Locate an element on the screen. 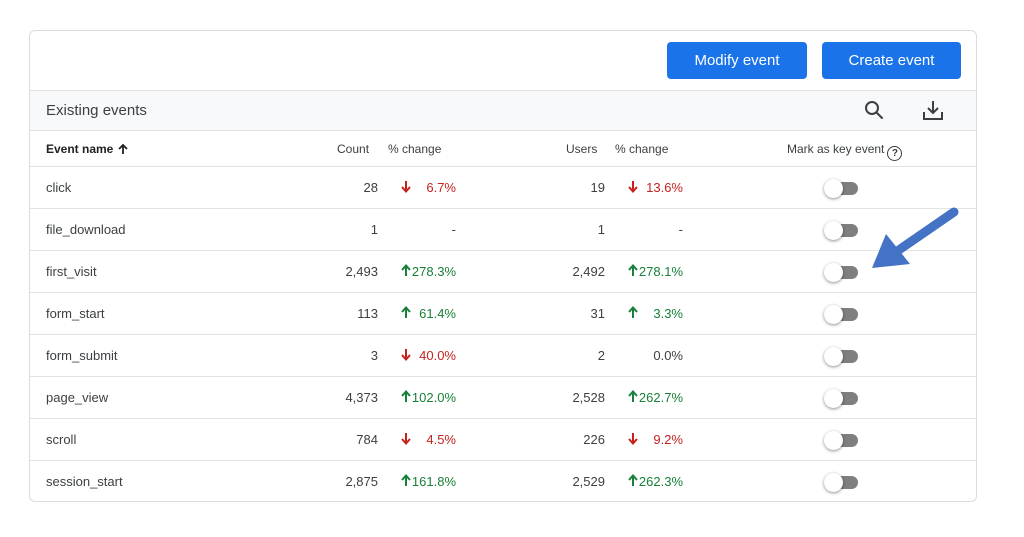 This screenshot has width=1024, height=537. table-row: click 28 6.7% 19 13.6% is located at coordinates (503, 188).